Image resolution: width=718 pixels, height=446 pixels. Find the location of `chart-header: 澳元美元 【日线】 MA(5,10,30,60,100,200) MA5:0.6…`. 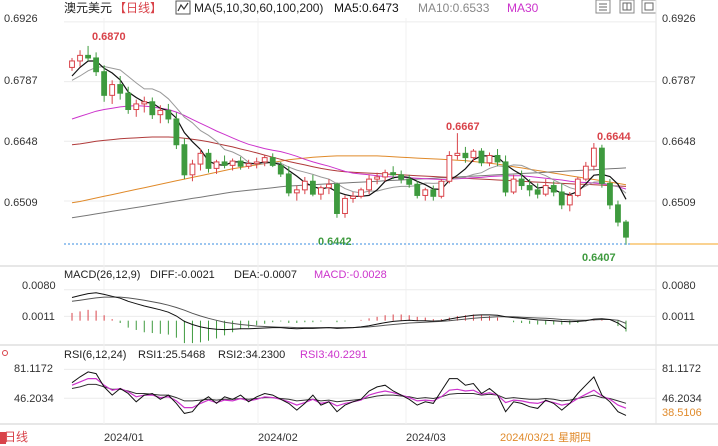

chart-header: 澳元美元 【日线】 MA(5,10,30,60,100,200) MA5:0.6… is located at coordinates (301, 7).